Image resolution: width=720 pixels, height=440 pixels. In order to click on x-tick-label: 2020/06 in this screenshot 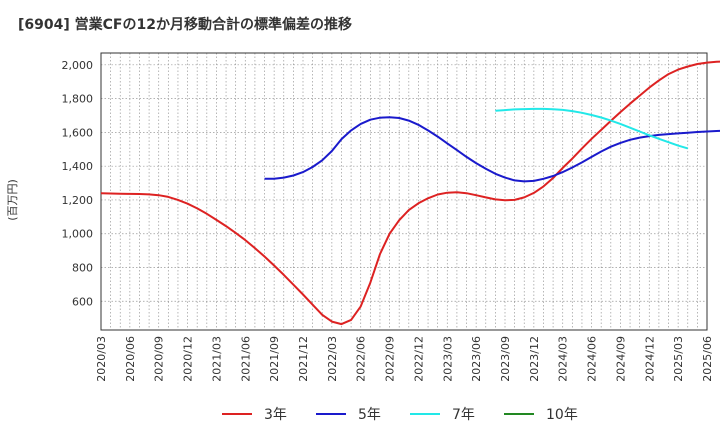, I will do `click(130, 359)`.